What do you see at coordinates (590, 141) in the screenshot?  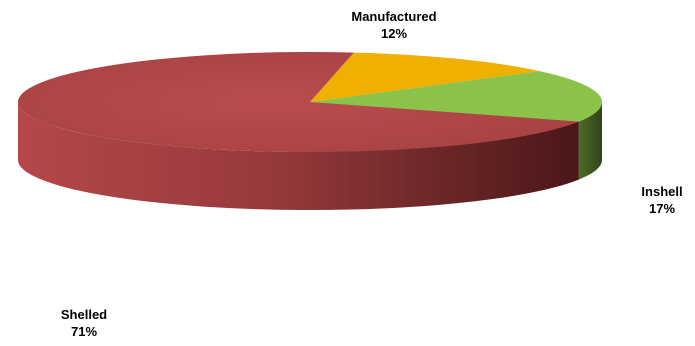 I see `pie-side-inshell` at bounding box center [590, 141].